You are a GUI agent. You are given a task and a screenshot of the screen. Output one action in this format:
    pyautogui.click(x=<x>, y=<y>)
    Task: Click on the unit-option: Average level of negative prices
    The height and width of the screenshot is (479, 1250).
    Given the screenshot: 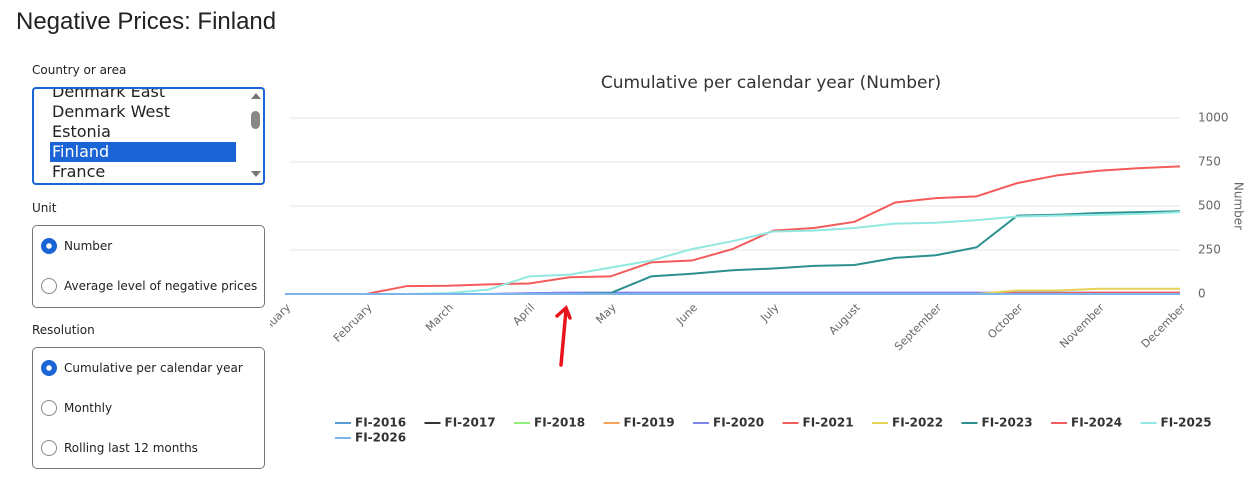 What is the action you would take?
    pyautogui.click(x=149, y=286)
    